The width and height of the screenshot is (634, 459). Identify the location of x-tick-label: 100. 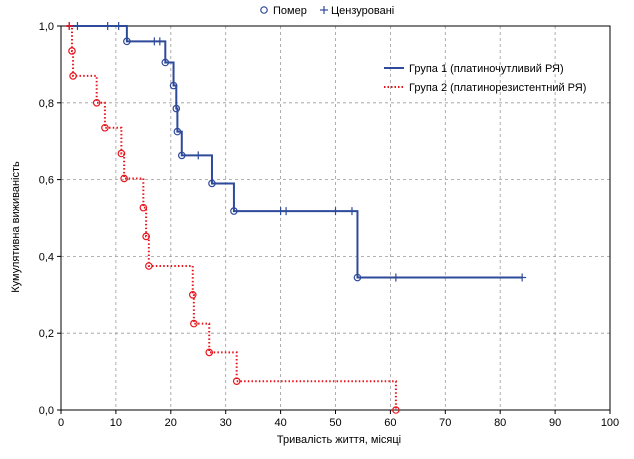
(610, 423).